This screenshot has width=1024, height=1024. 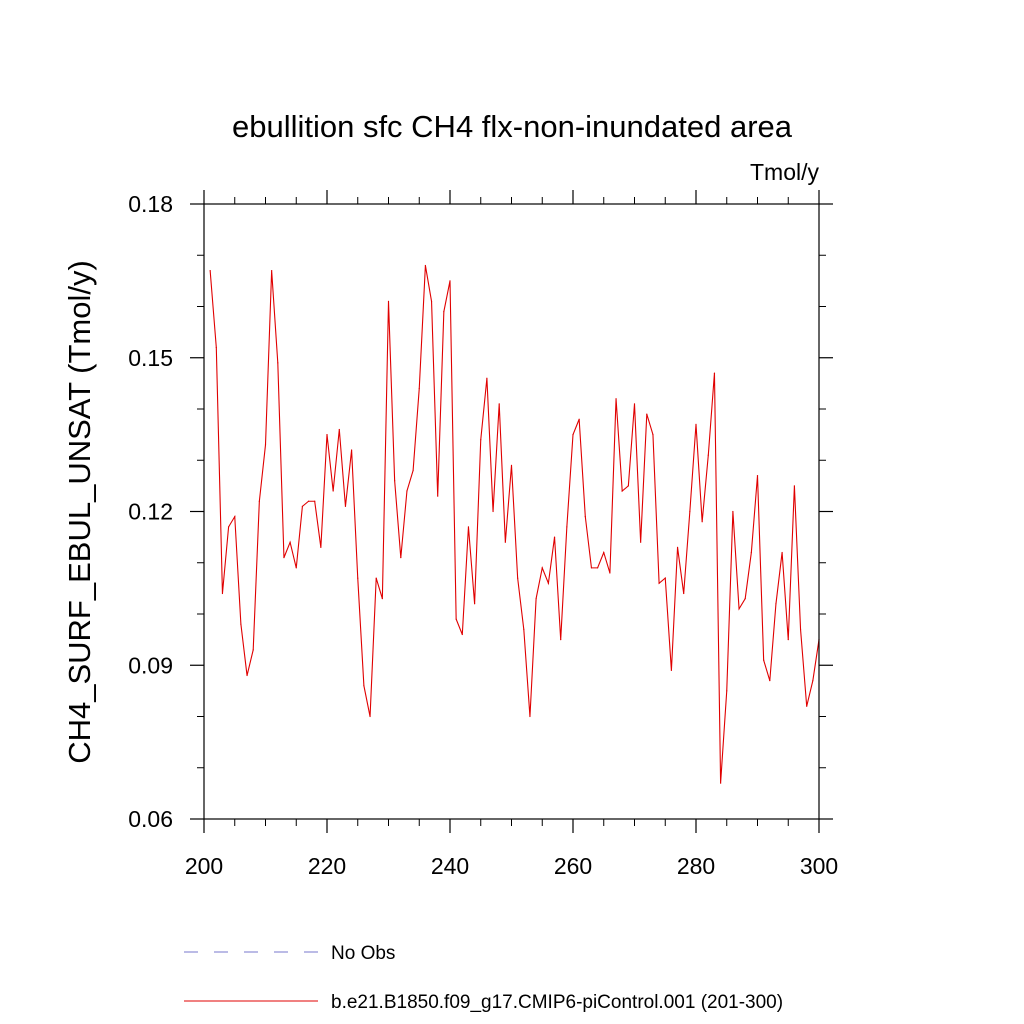 What do you see at coordinates (150, 358) in the screenshot?
I see `y-tick-label: 0.15` at bounding box center [150, 358].